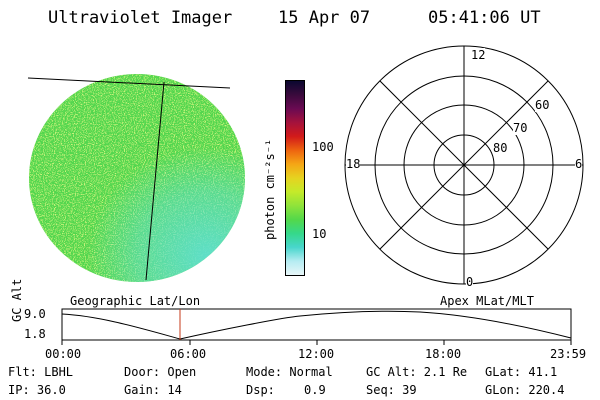 This screenshot has width=600, height=400. Describe the element at coordinates (525, 390) in the screenshot. I see `glon-info: GLon: 220.4` at that location.